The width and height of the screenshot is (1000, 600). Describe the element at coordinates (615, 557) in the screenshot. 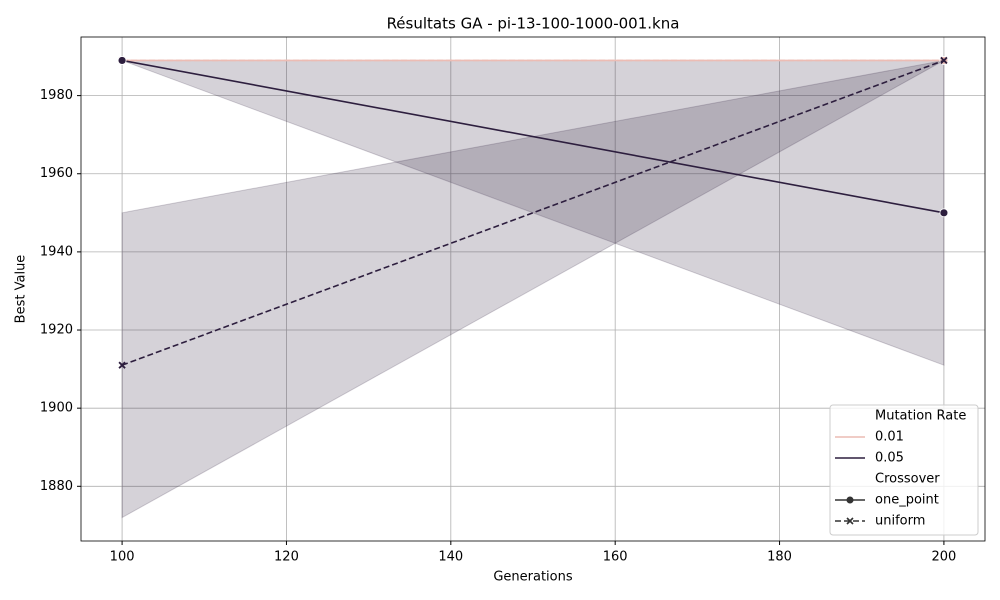

I see `x-tick-label: 160` at that location.